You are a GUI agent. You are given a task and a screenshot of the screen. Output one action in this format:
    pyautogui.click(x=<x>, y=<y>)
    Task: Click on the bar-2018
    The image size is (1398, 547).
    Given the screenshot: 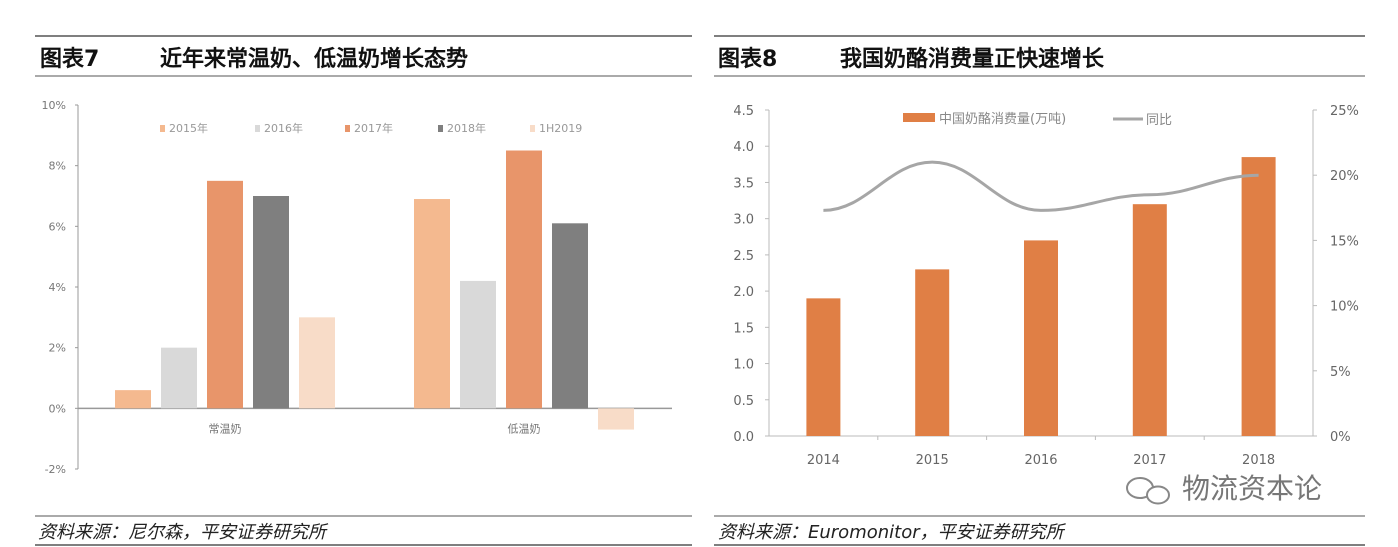 What is the action you would take?
    pyautogui.click(x=1258, y=297)
    